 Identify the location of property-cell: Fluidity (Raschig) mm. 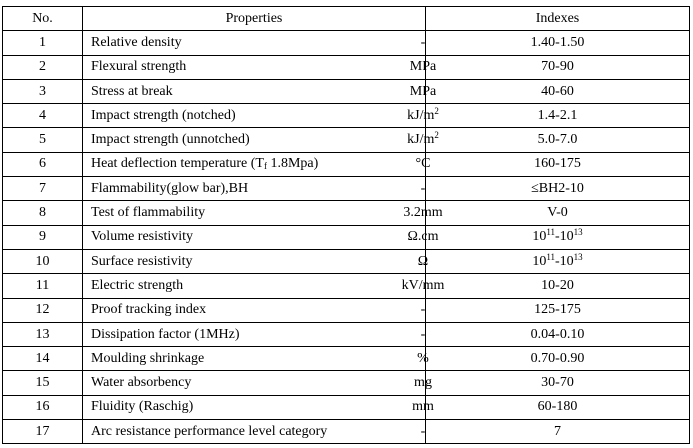
(258, 407).